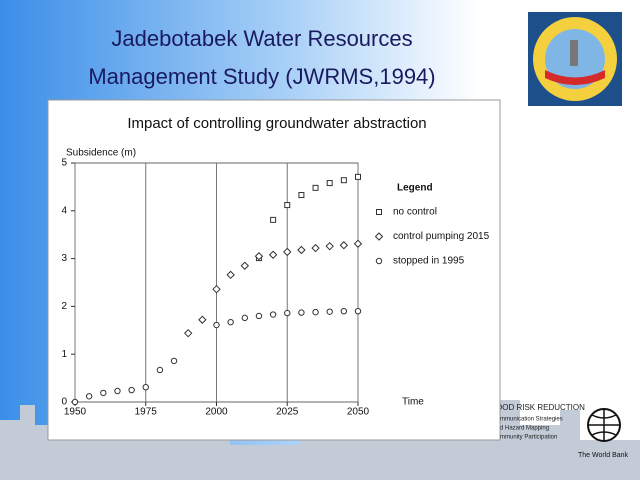 This screenshot has width=640, height=480. I want to click on x-tick-label: 1975, so click(146, 412).